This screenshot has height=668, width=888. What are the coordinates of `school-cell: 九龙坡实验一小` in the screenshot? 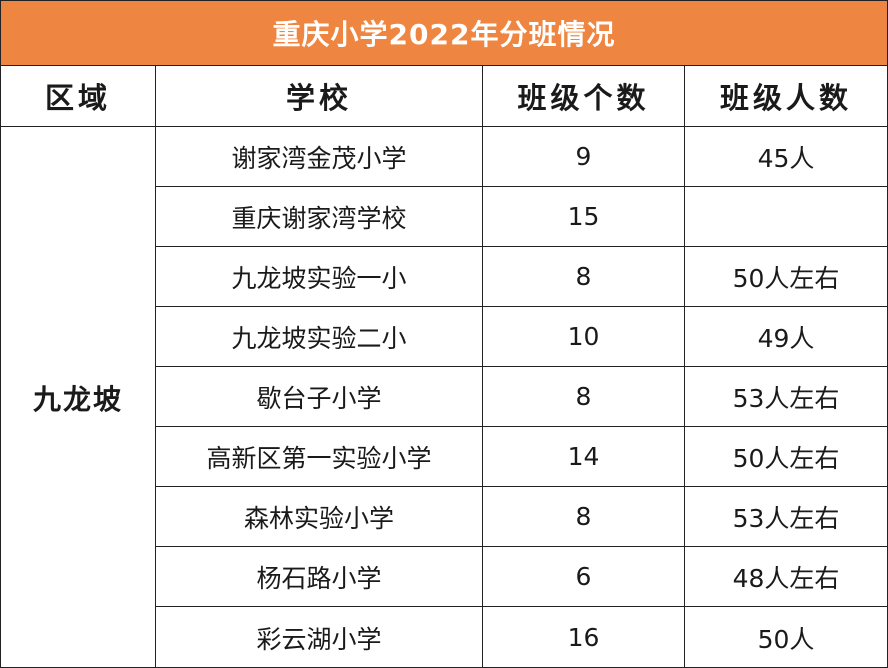 It's located at (319, 277).